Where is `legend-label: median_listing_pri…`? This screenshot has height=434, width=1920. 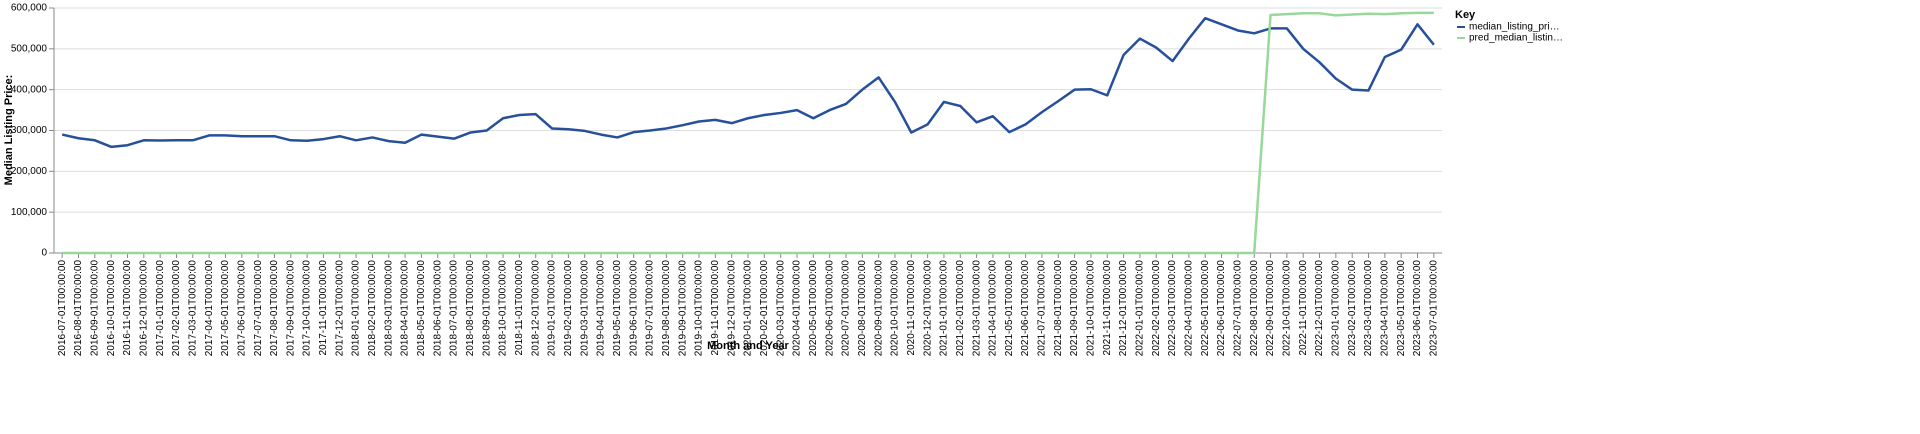
legend-label: median_listing_pri… is located at coordinates (1514, 27).